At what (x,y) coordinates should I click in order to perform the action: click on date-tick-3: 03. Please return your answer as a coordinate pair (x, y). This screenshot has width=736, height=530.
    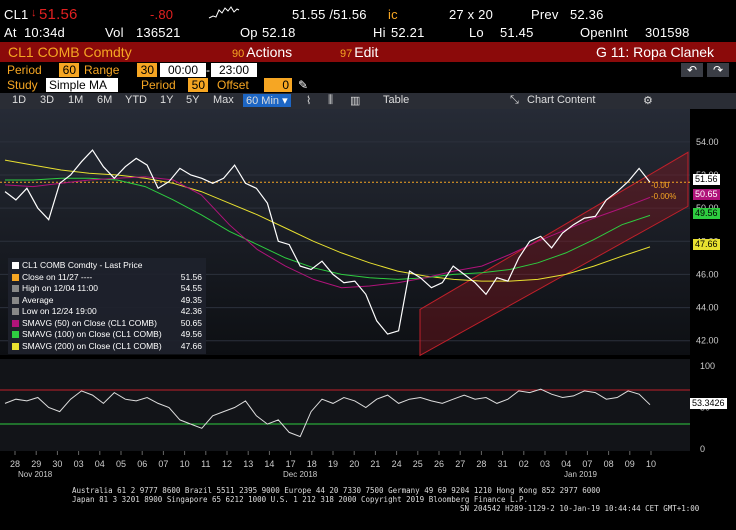
    Looking at the image, I should click on (79, 464).